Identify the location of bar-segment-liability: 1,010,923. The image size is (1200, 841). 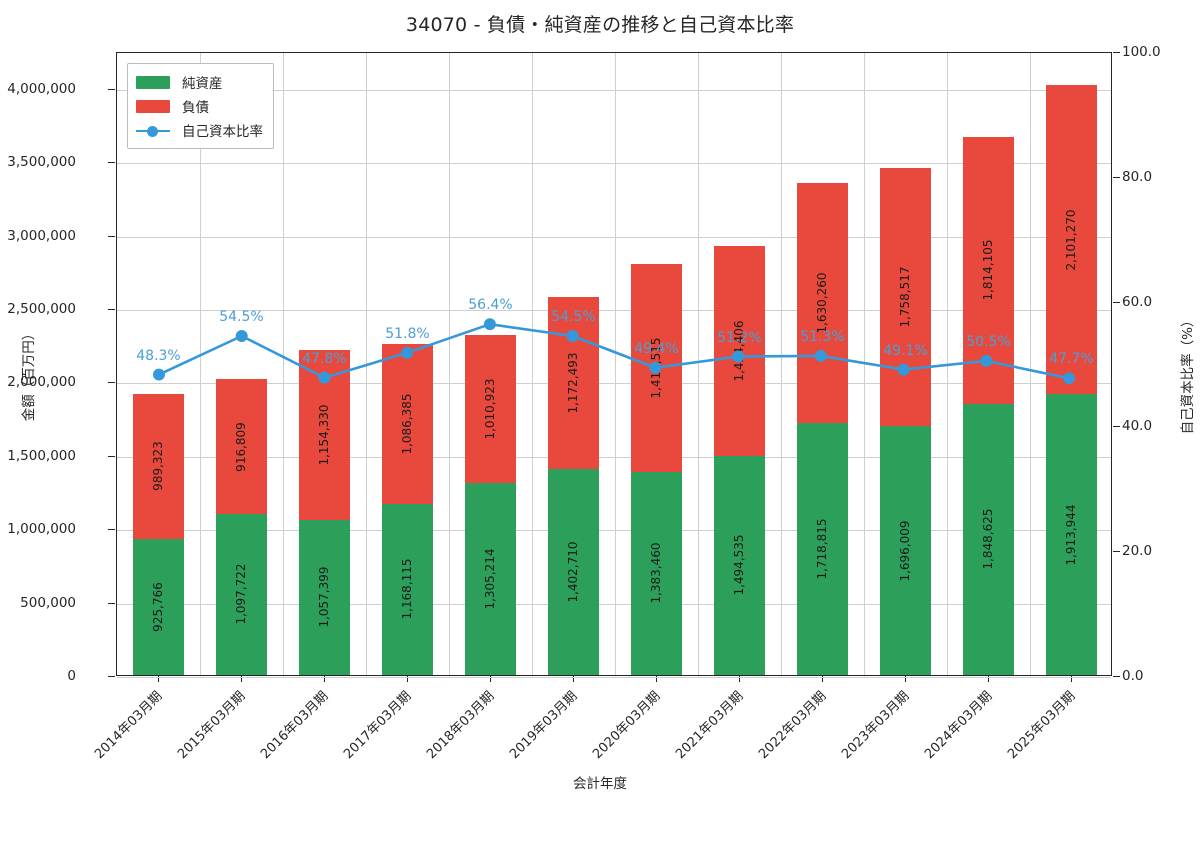
(490, 409).